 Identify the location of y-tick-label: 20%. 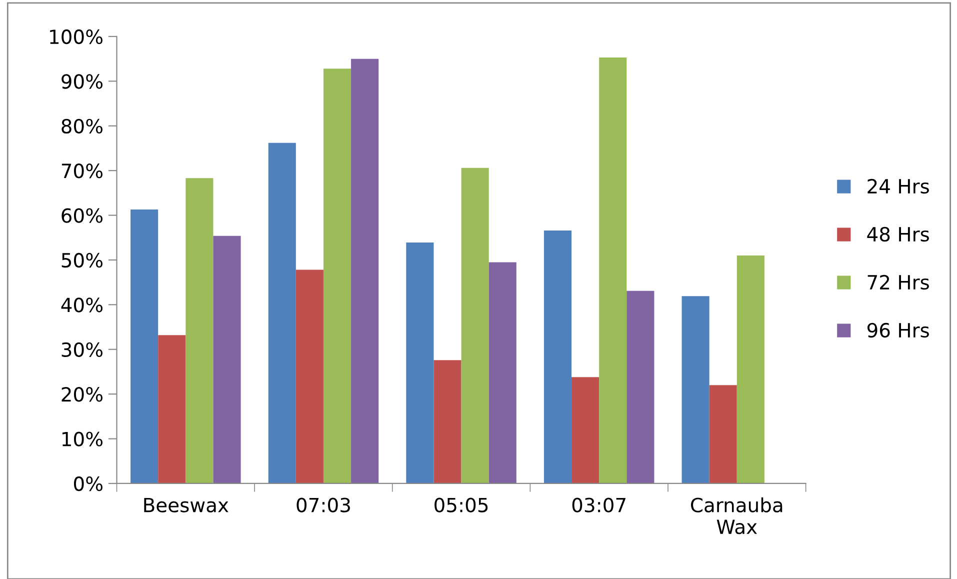
(82, 394).